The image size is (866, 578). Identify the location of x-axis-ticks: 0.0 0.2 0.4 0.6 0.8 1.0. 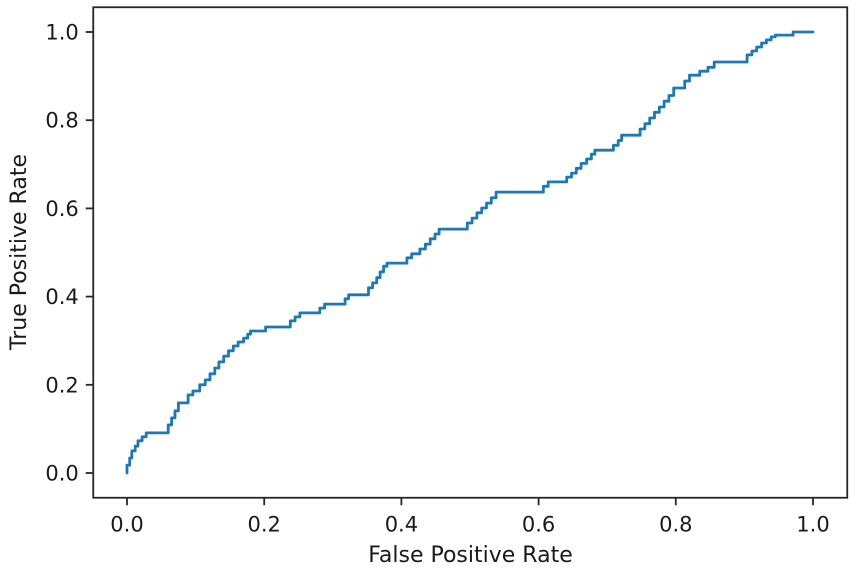
(470, 516).